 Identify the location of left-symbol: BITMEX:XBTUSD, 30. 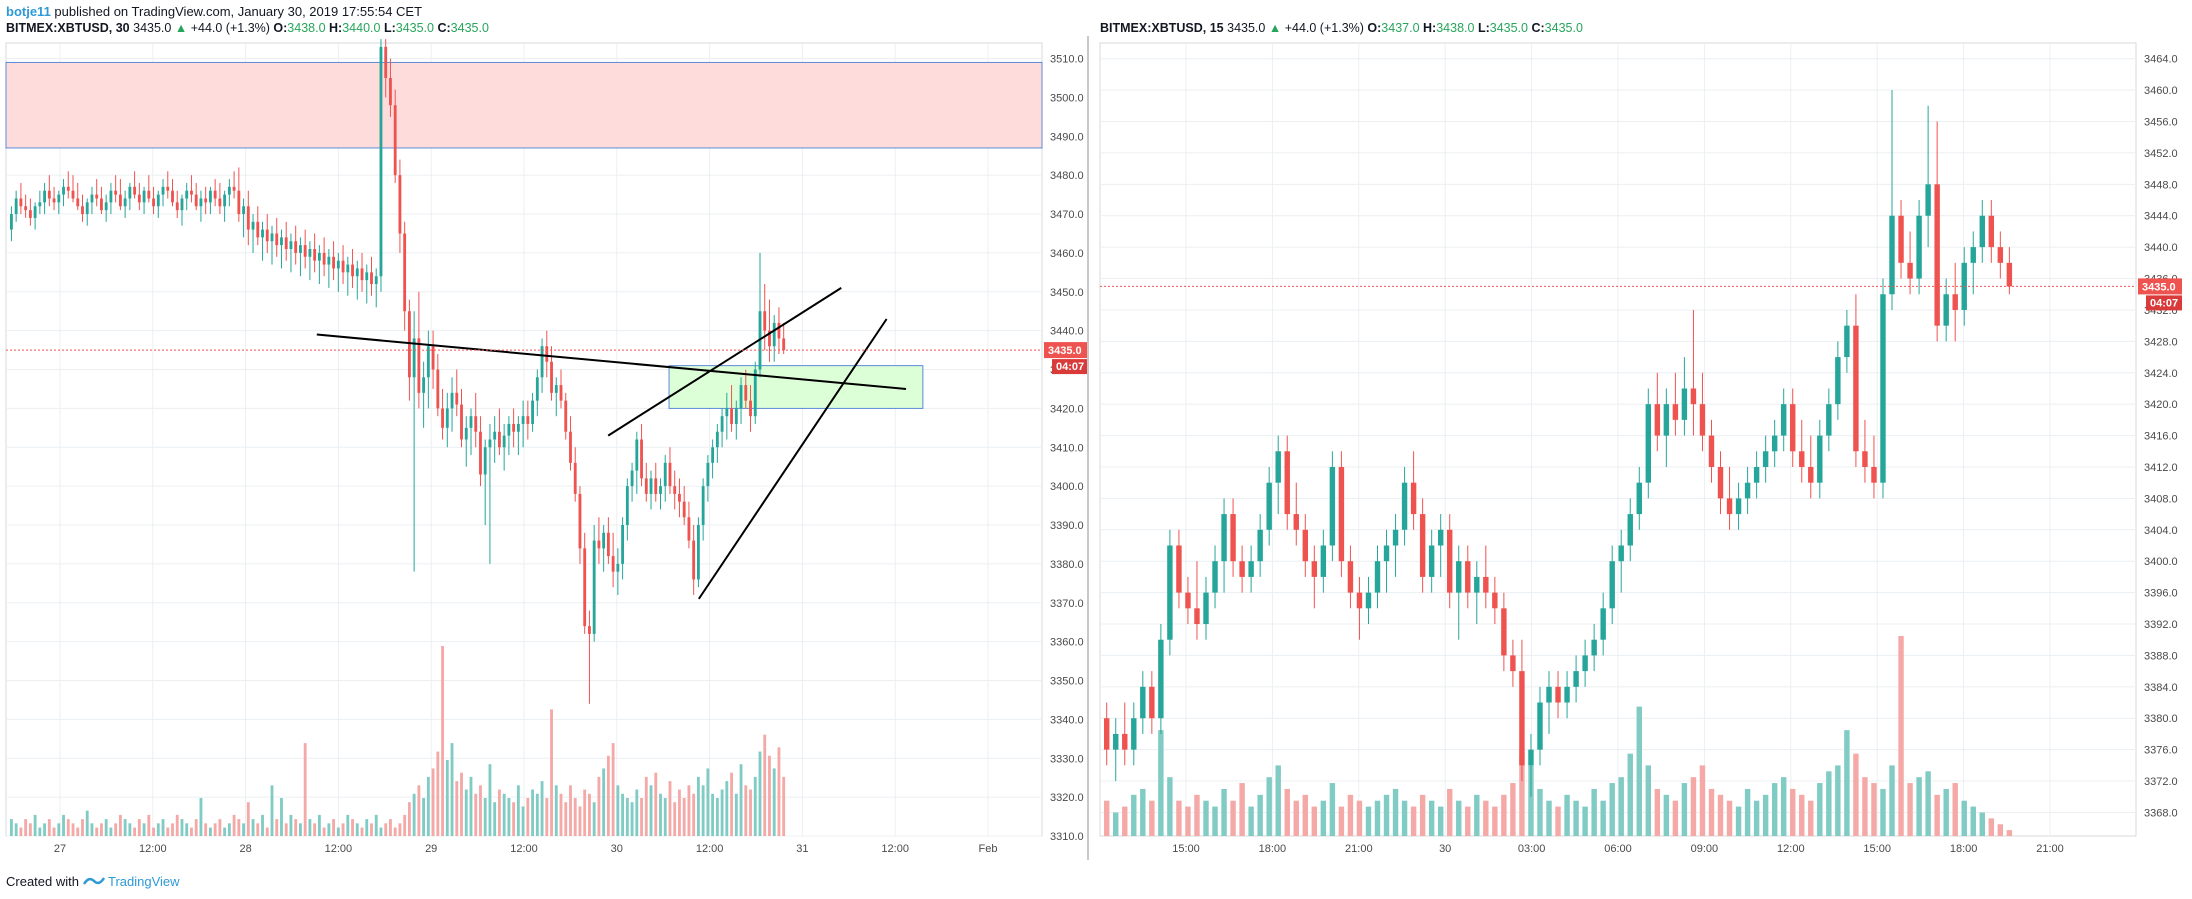
(68, 28).